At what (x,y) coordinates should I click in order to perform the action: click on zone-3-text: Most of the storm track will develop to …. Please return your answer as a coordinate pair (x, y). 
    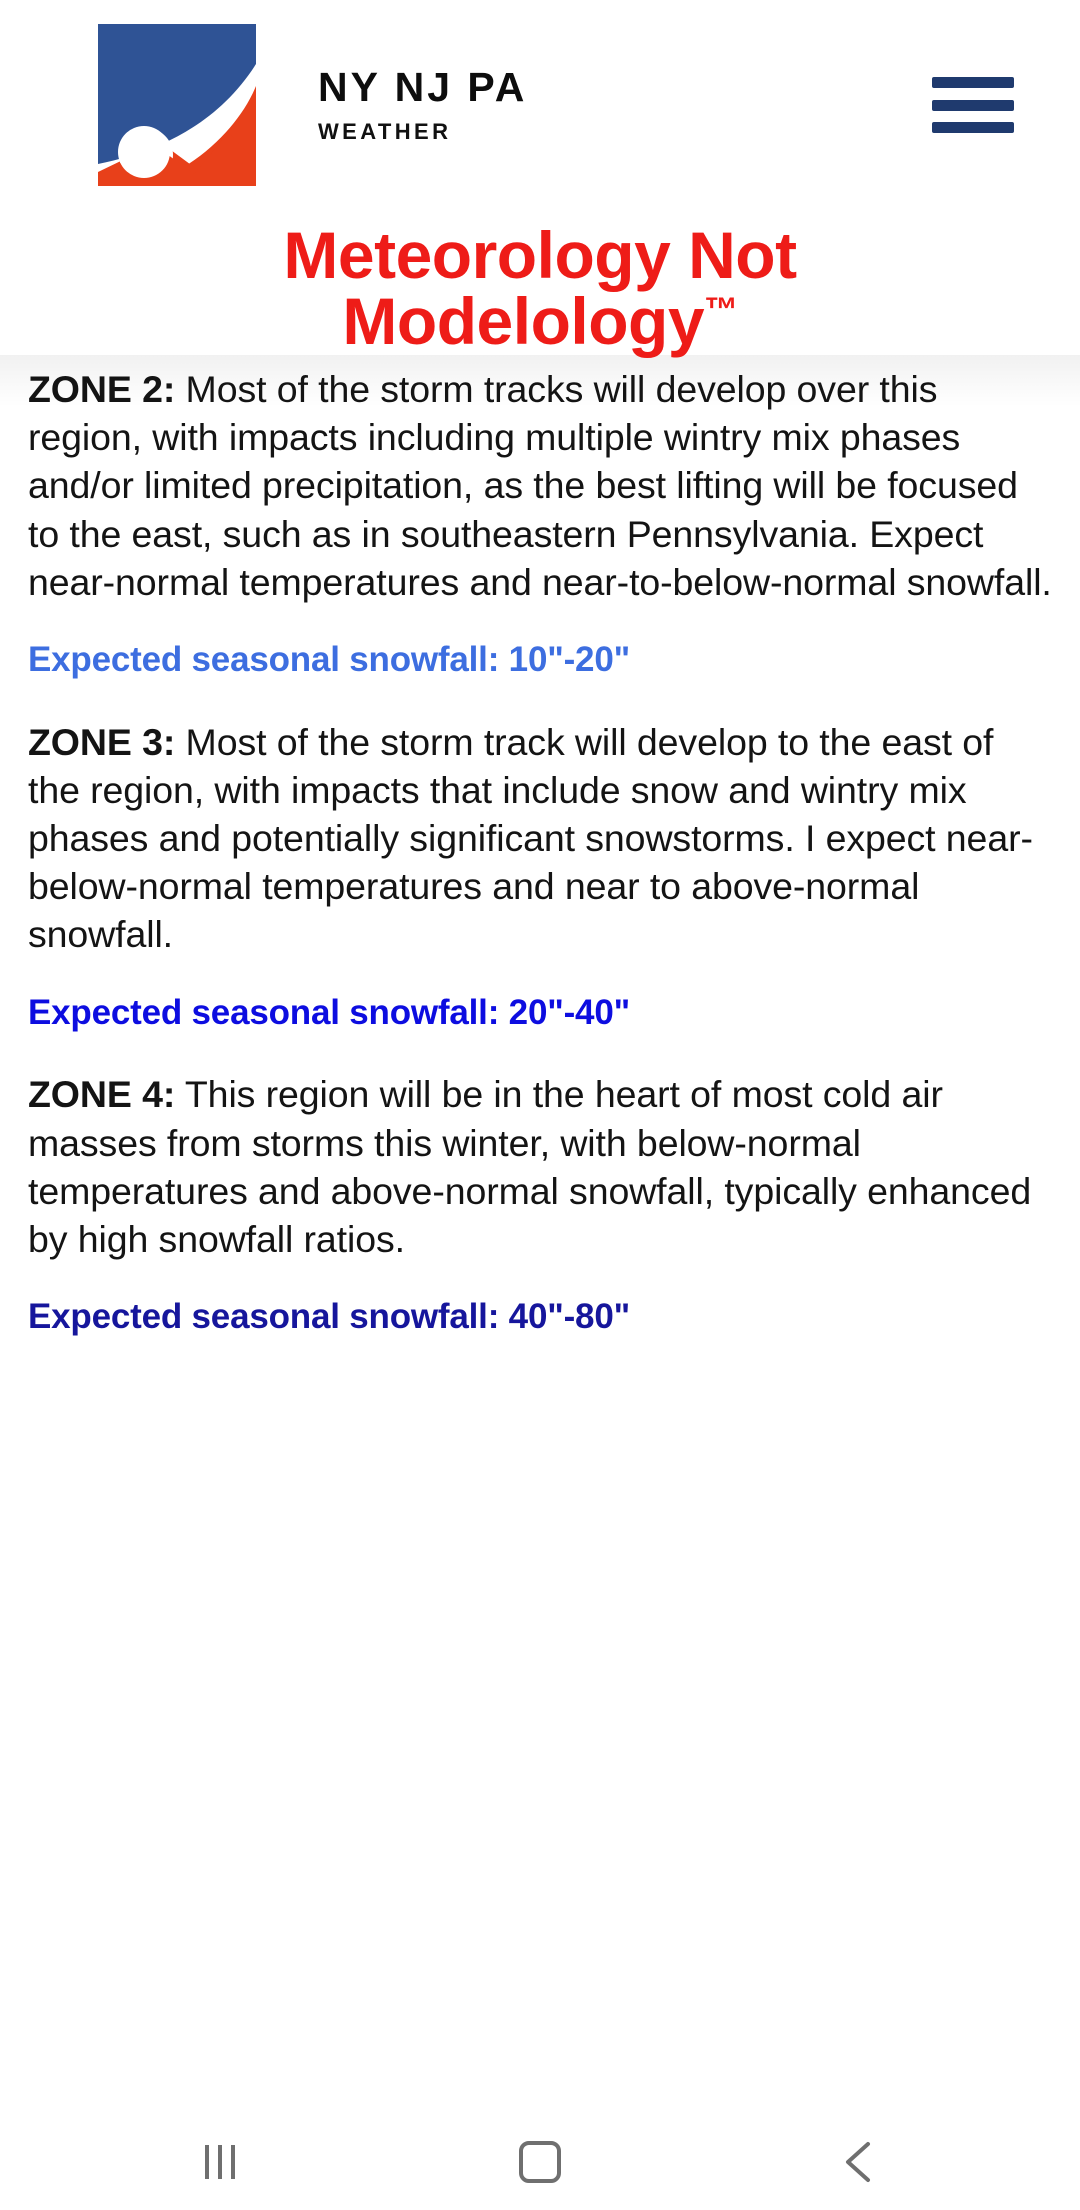
    Looking at the image, I should click on (530, 838).